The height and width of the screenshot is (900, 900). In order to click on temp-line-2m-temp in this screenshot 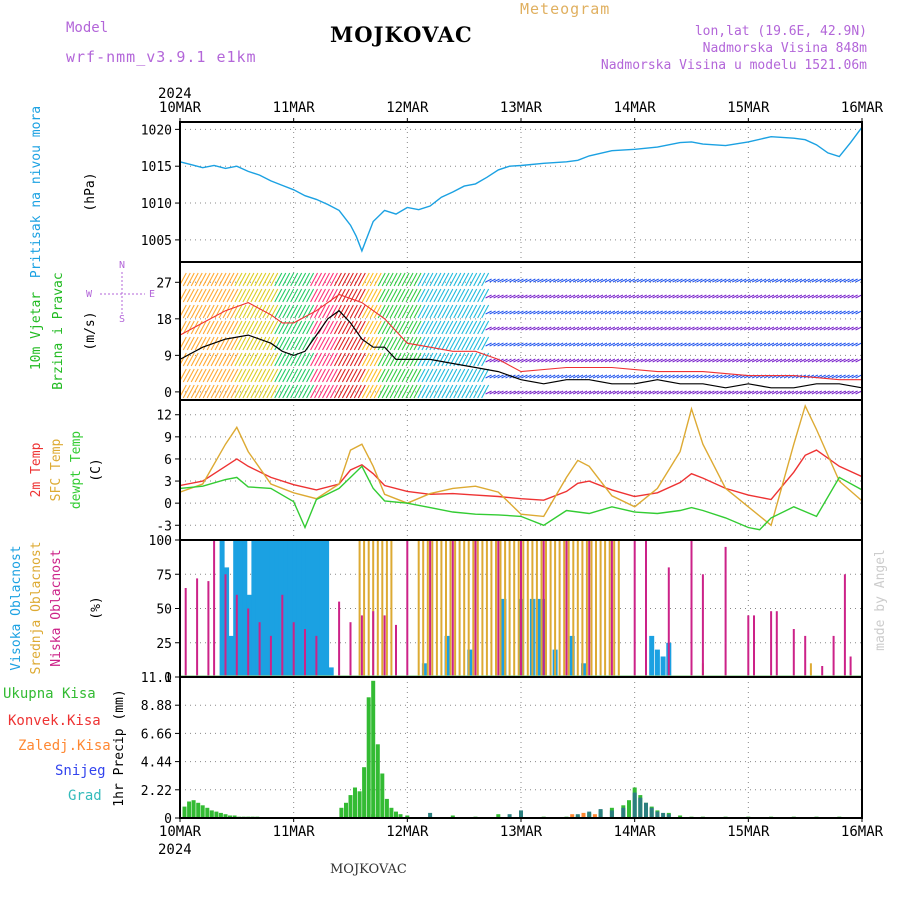, I will do `click(521, 475)`.